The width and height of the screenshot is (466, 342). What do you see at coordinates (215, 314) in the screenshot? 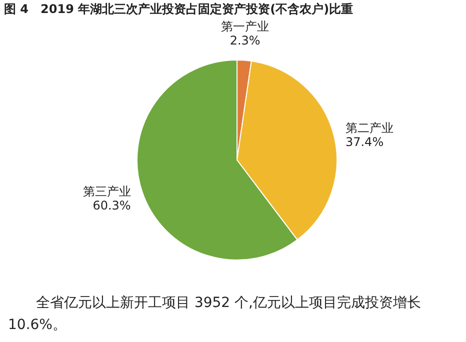
I see `text: 全省亿元以上新开工项目 3952 个,亿元以上项目完成投资增长 10.6%。` at bounding box center [215, 314].